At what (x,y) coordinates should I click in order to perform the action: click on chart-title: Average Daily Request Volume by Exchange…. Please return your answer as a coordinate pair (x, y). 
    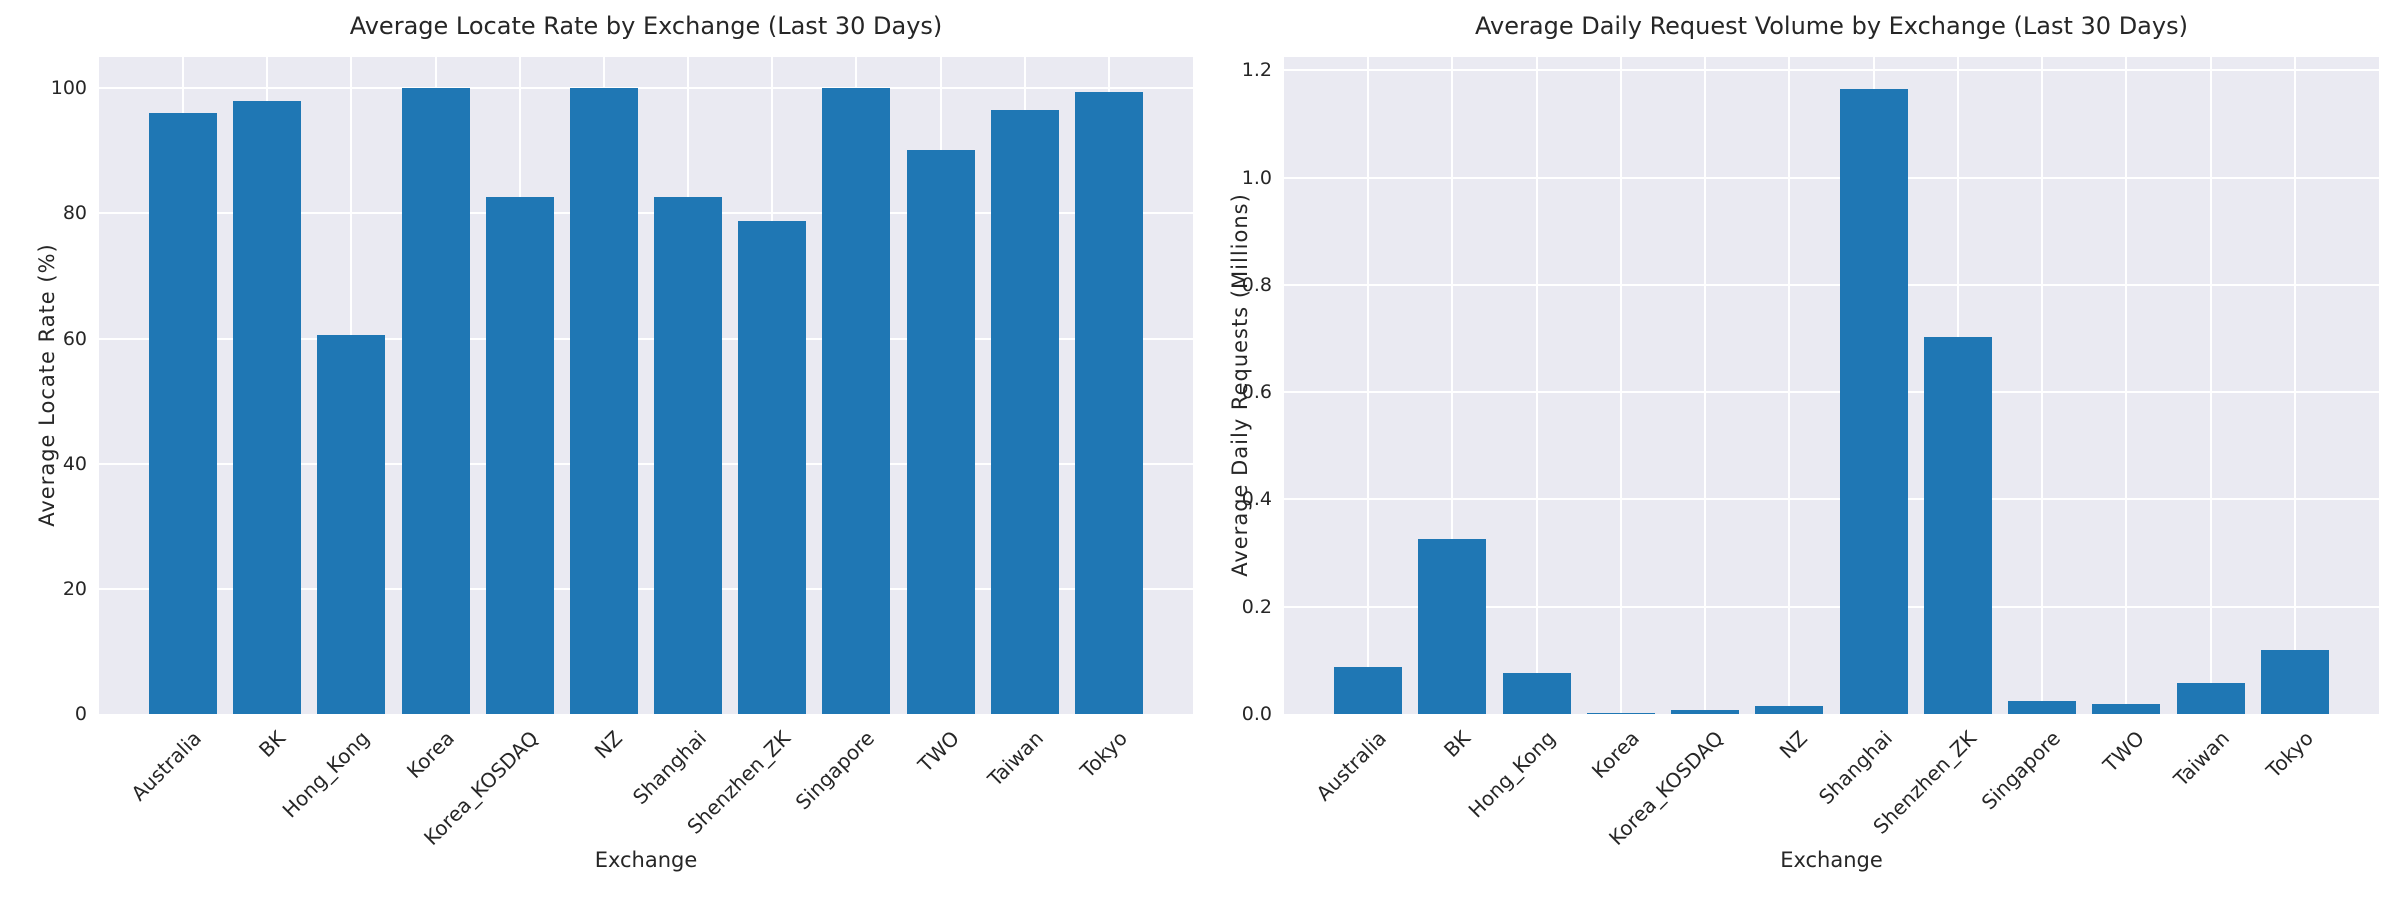
    Looking at the image, I should click on (1831, 26).